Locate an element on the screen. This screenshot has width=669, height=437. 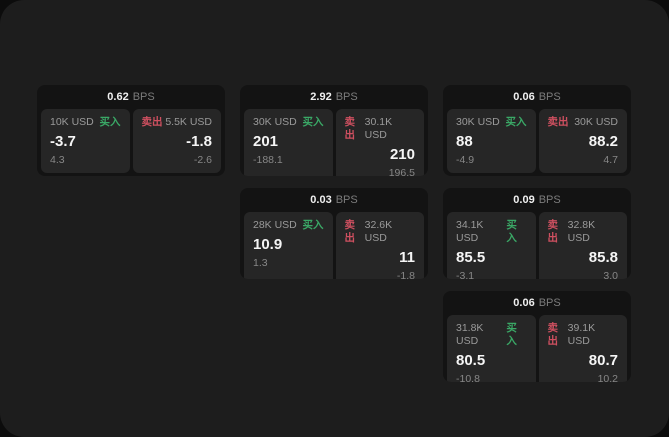
sell-amount: 32.8K USD is located at coordinates (581, 231).